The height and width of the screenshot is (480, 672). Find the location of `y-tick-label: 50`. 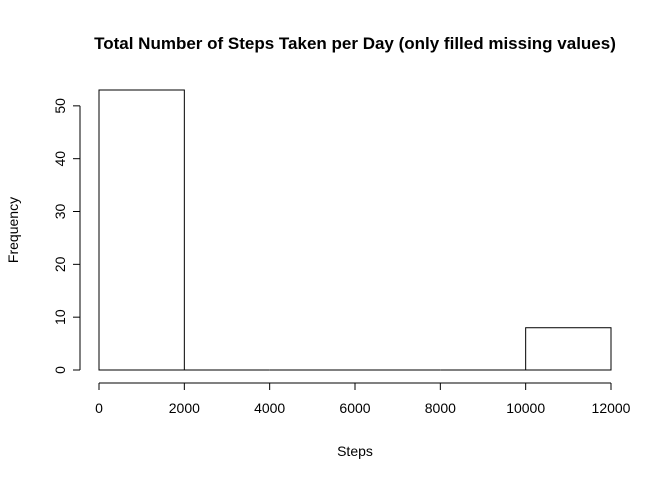

y-tick-label: 50 is located at coordinates (60, 106).